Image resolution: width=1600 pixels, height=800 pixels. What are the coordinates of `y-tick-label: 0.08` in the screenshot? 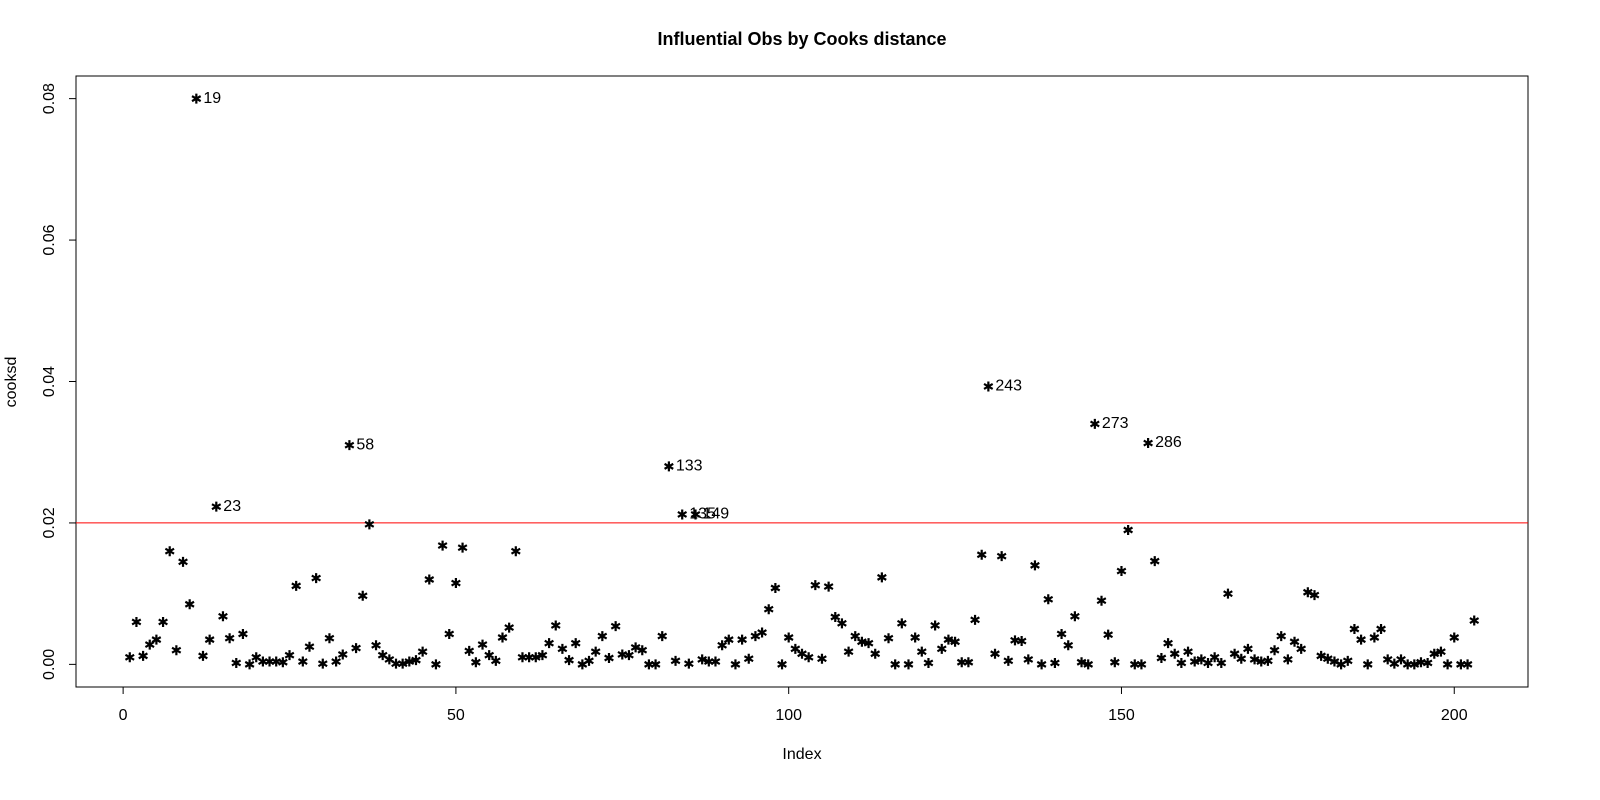 It's located at (49, 98).